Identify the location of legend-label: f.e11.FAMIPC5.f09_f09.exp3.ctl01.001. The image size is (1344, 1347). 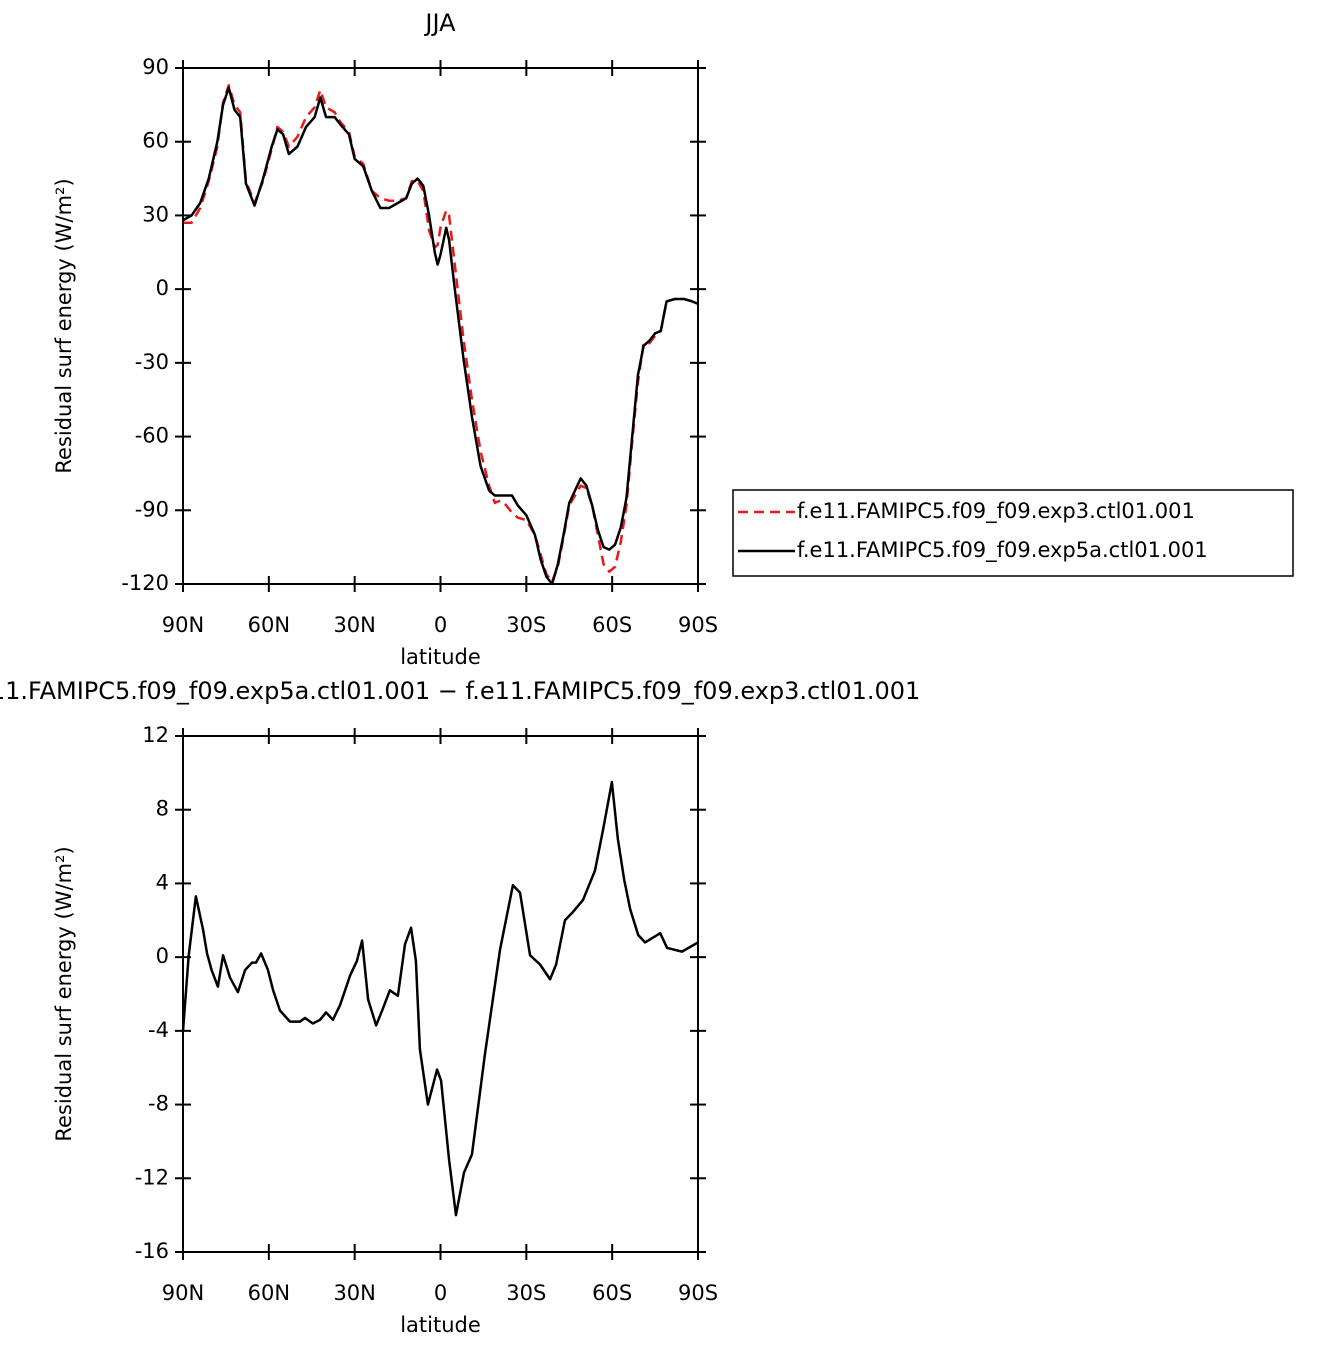
(996, 511).